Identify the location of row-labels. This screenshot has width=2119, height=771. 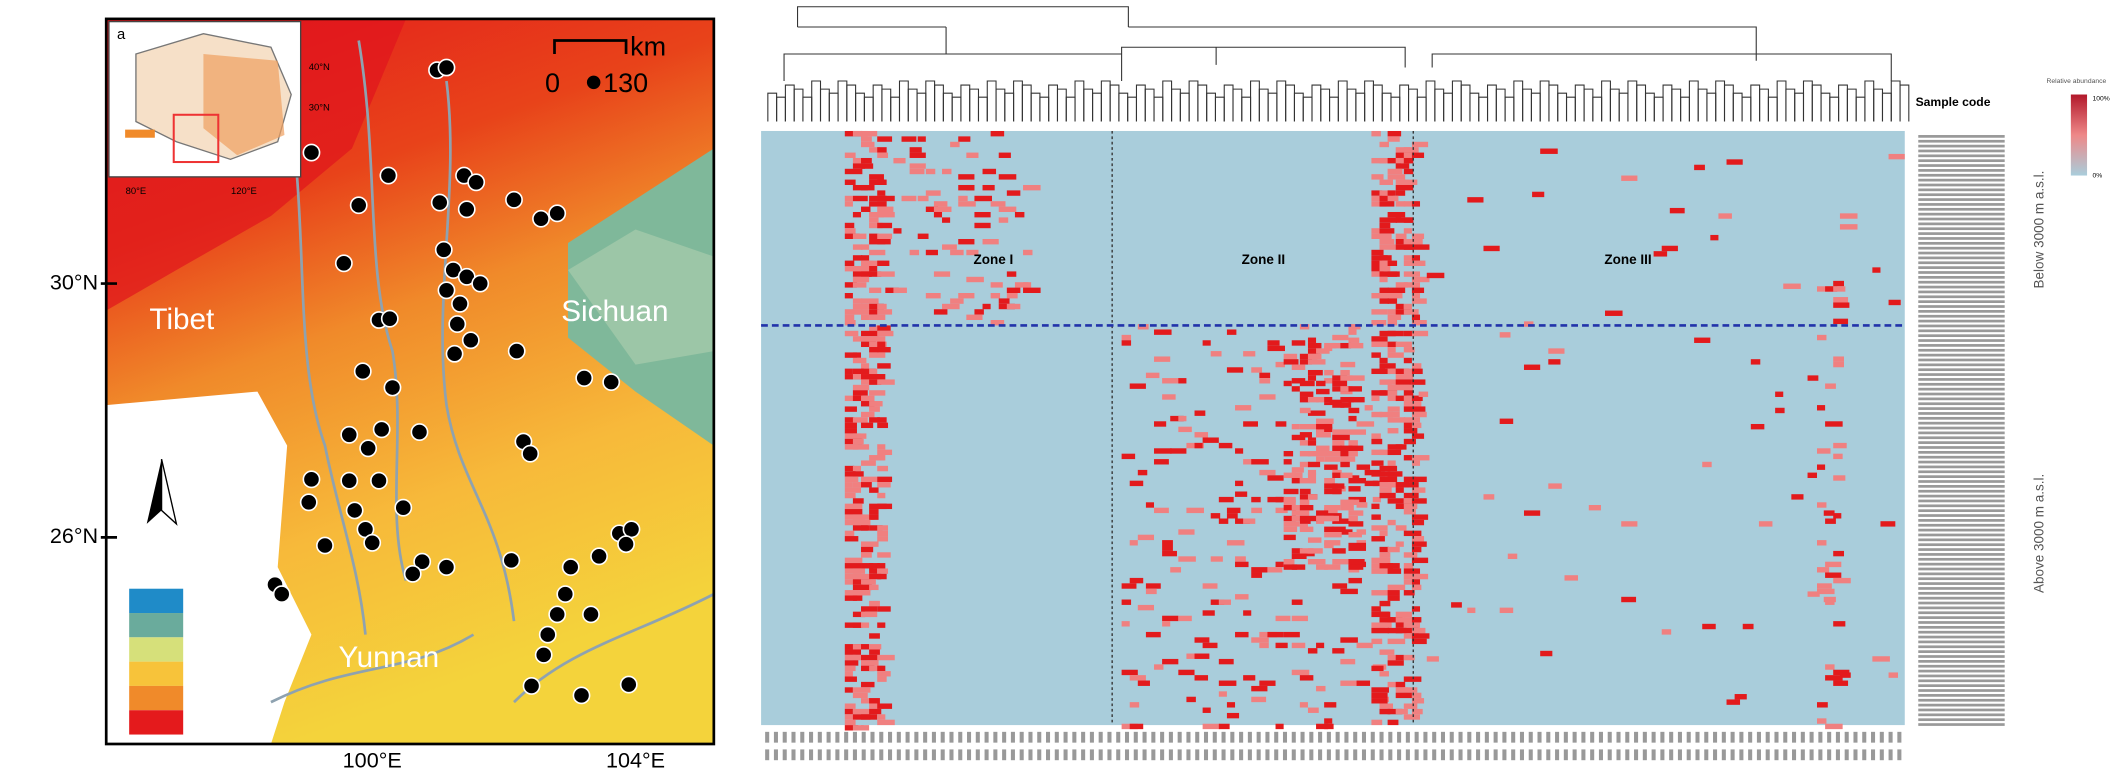
(1961, 430).